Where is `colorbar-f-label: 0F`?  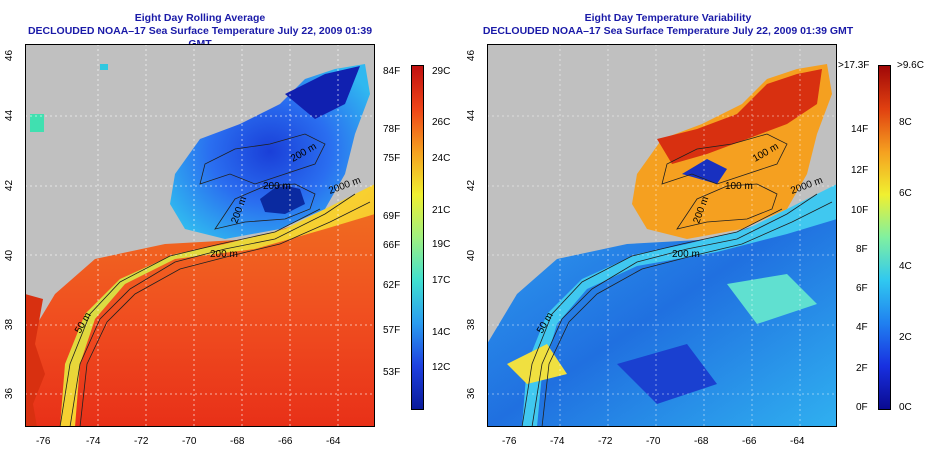 colorbar-f-label: 0F is located at coordinates (862, 407).